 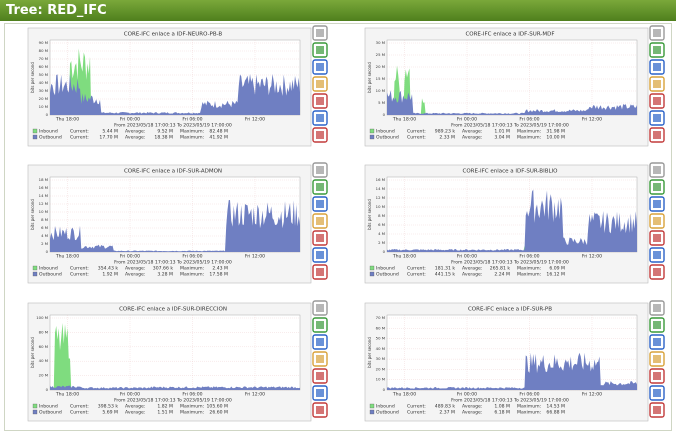 I want to click on legend-value: 1.51 M, so click(x=165, y=413).